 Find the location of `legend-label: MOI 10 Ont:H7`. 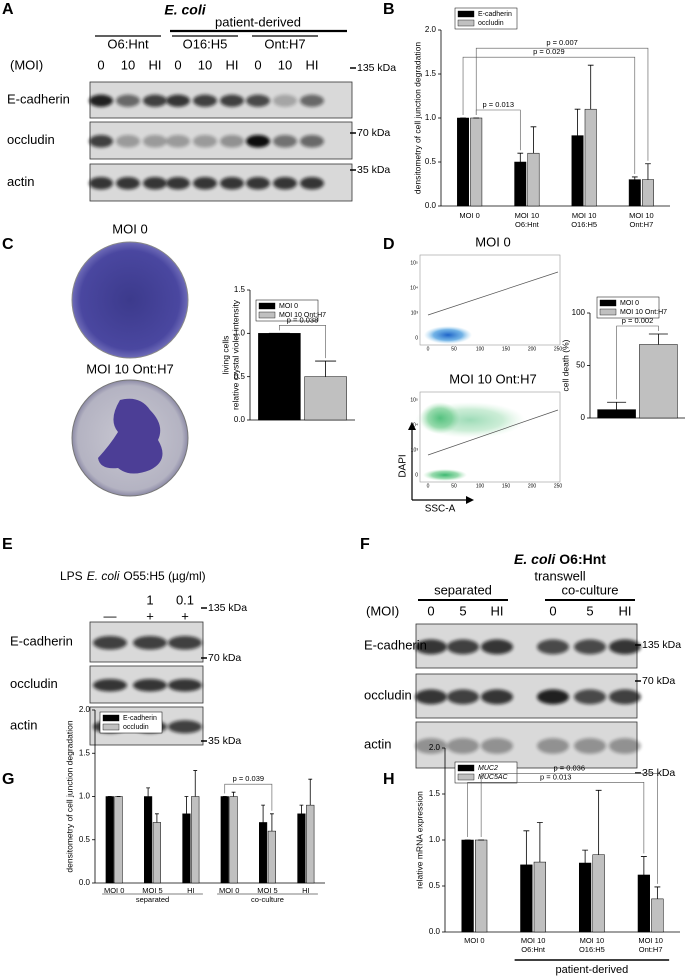

legend-label: MOI 10 Ont:H7 is located at coordinates (302, 315).